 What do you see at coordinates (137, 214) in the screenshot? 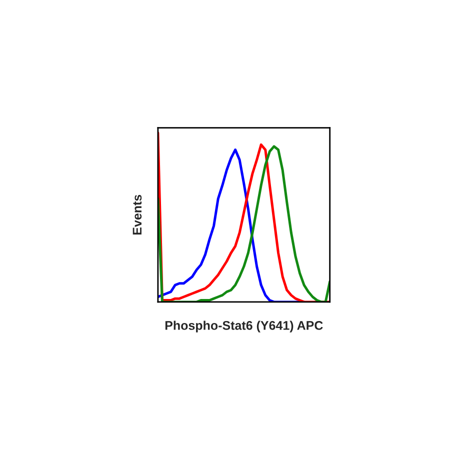
I see `y-axis-title: Events` at bounding box center [137, 214].